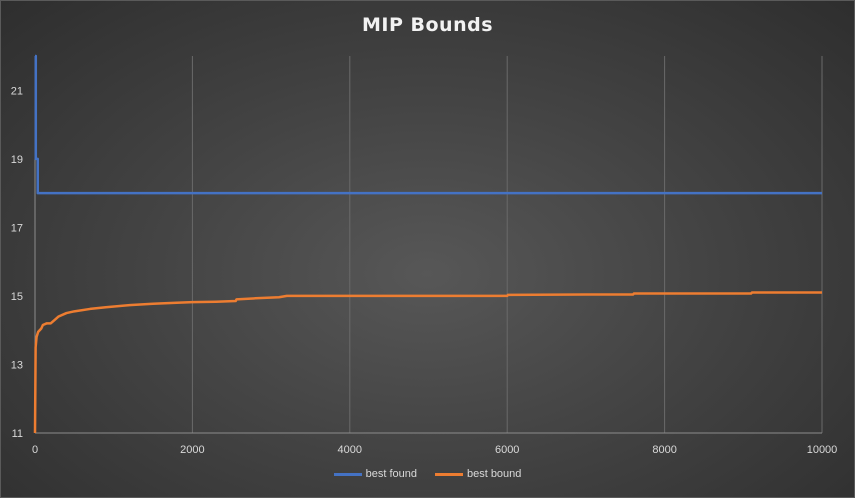 Image resolution: width=855 pixels, height=498 pixels. I want to click on legend-swatch-best-bound, so click(448, 474).